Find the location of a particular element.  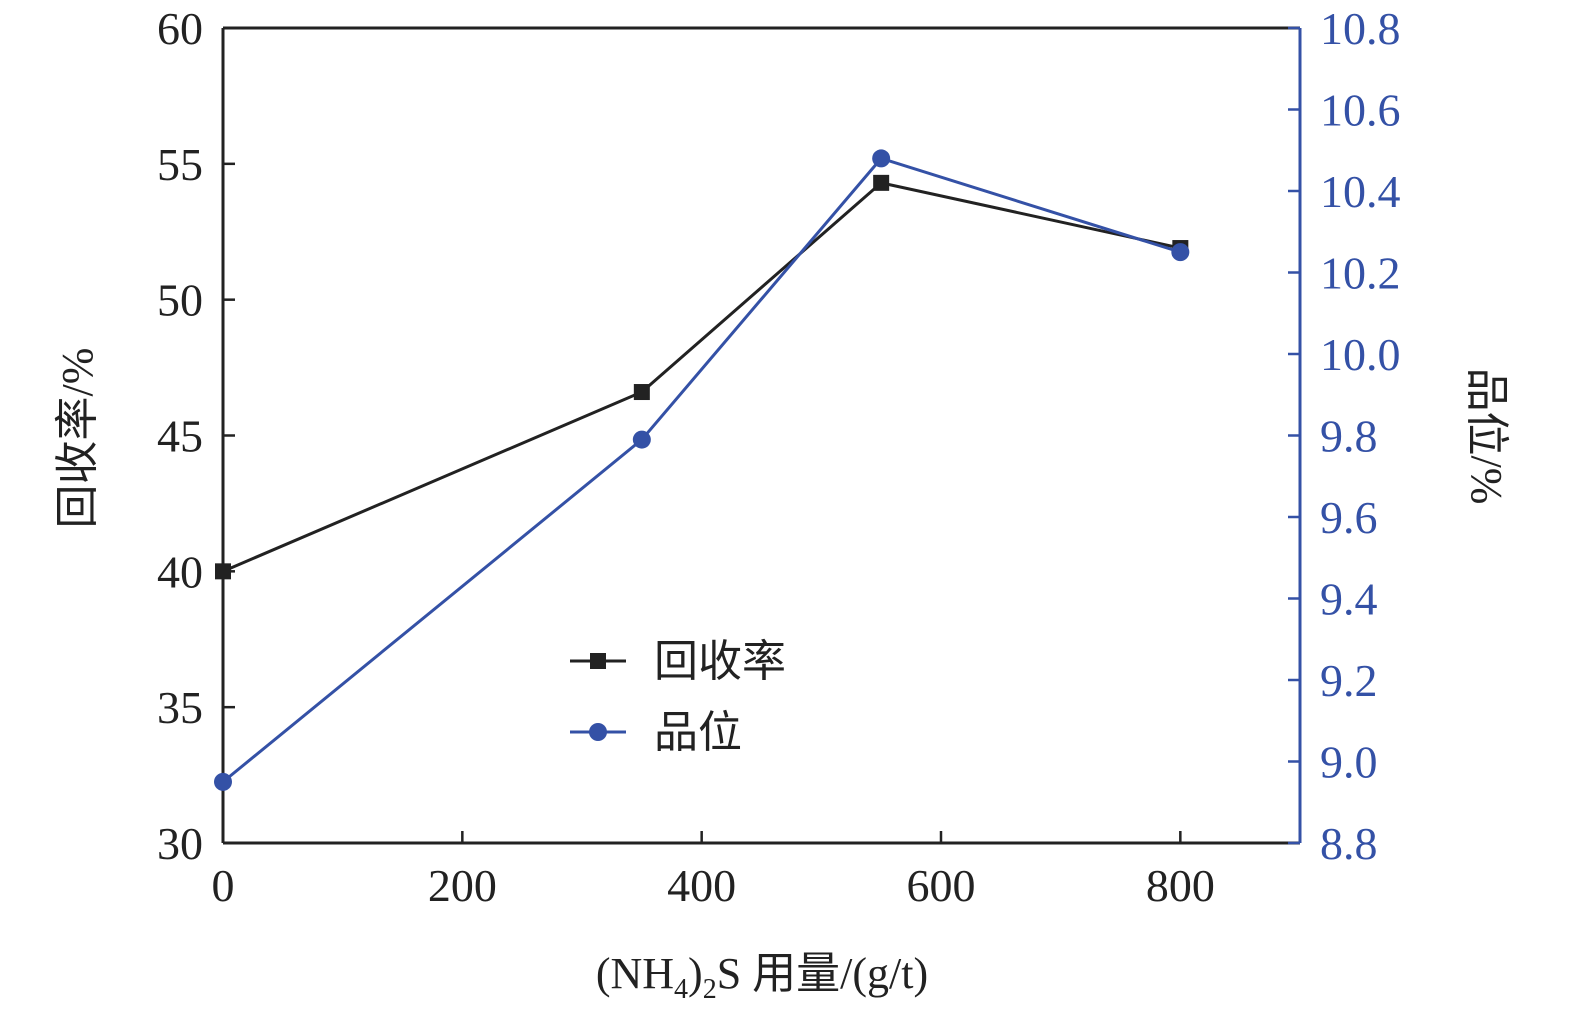

y-left-tick-label: 55 is located at coordinates (180, 164).